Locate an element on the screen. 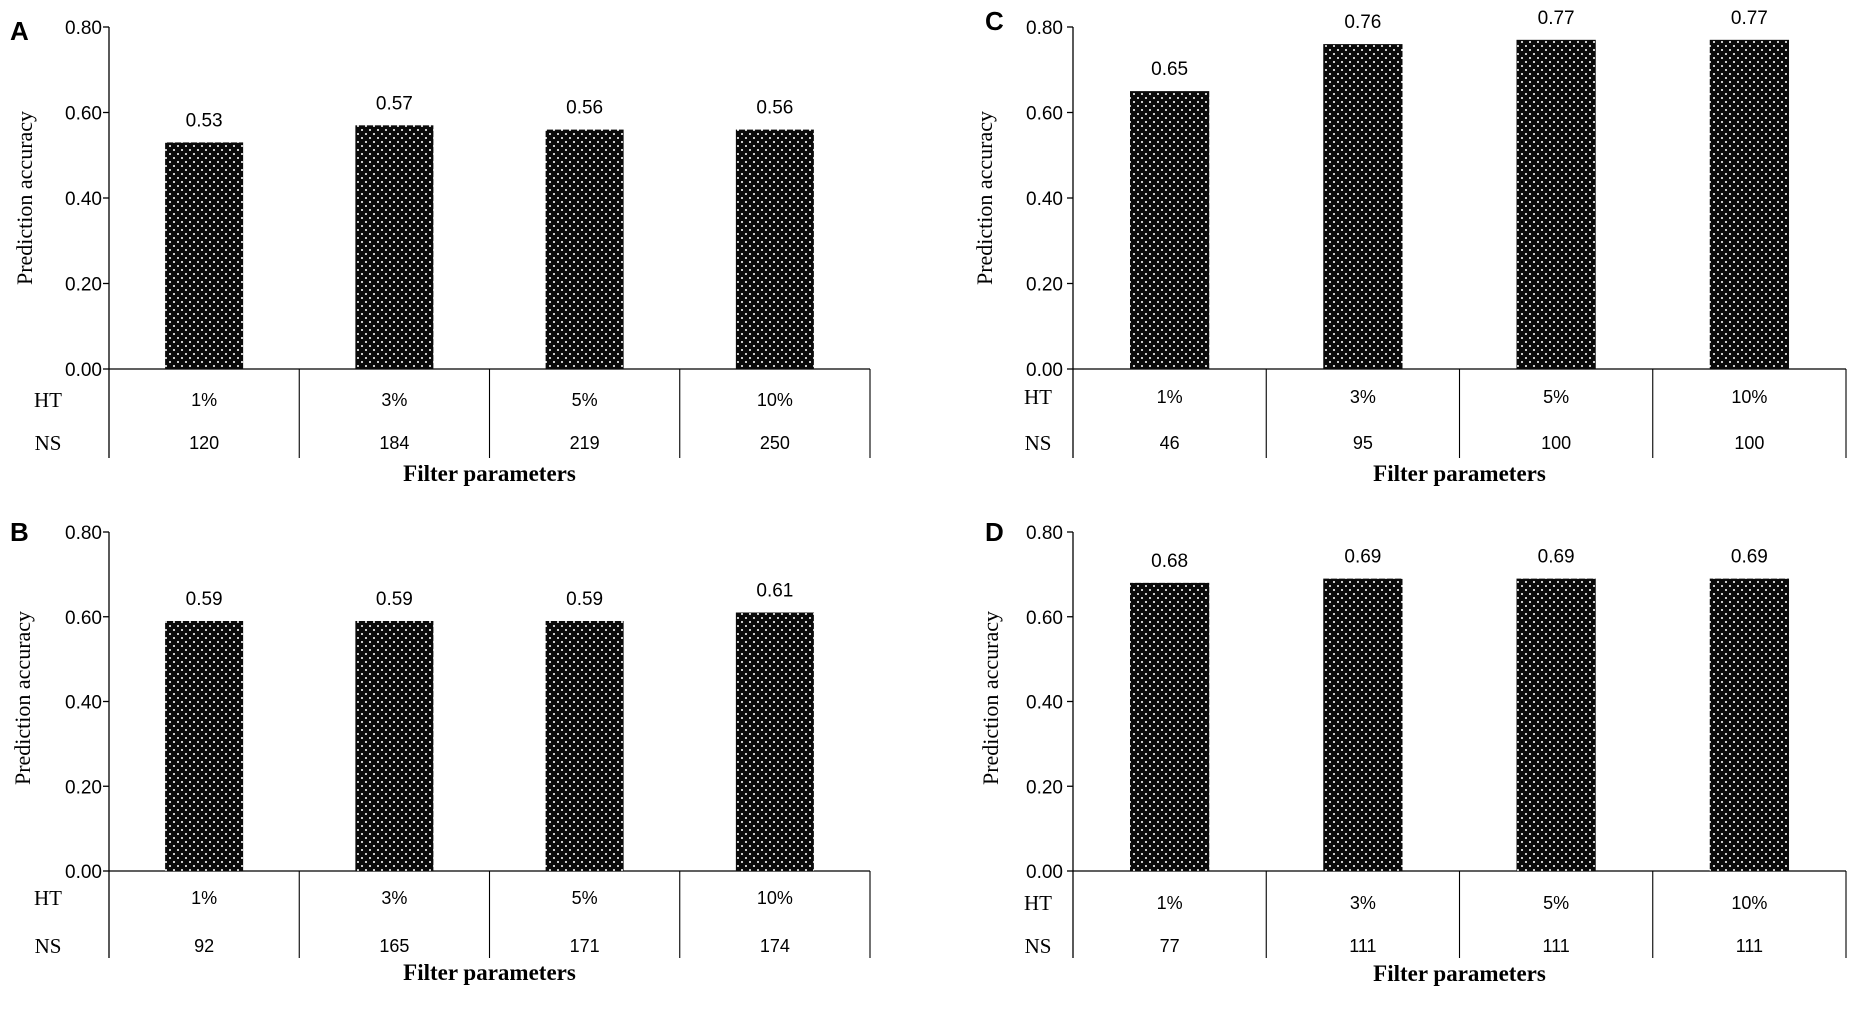  table-cell-ns: 171 is located at coordinates (585, 946).